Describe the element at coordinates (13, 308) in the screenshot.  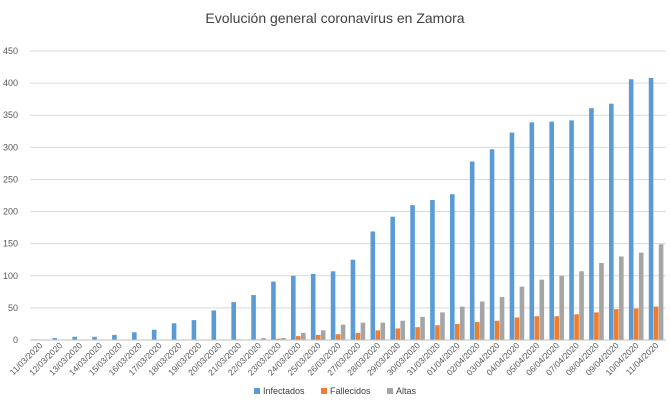
I see `y-tick-label: 50` at that location.